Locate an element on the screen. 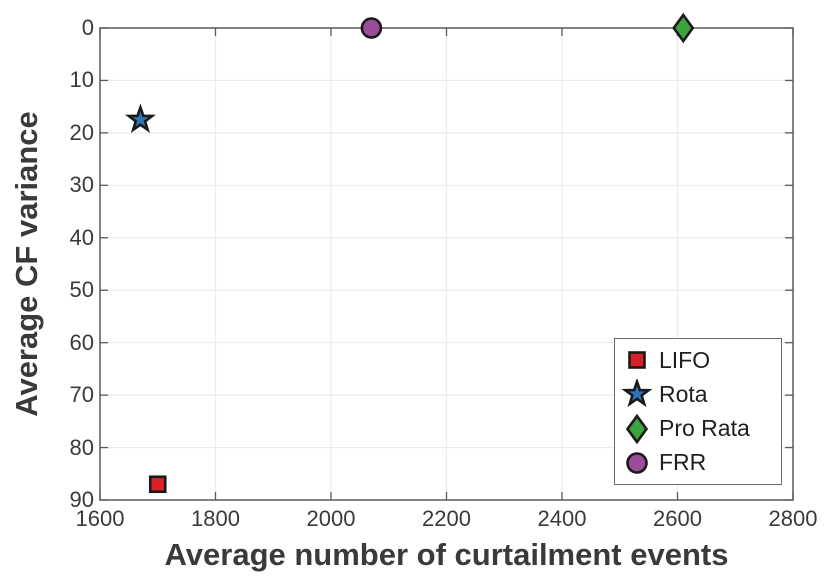  y-tick-label: 30 is located at coordinates (81, 185).